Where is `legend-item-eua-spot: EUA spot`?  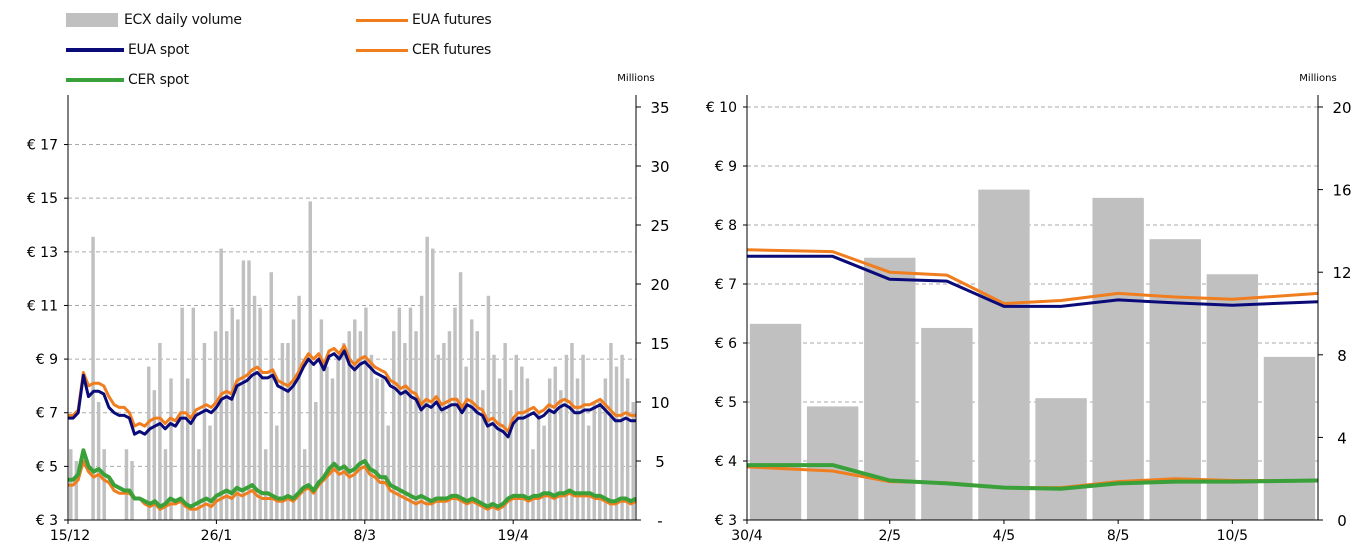
legend-item-eua-spot: EUA spot is located at coordinates (127, 50).